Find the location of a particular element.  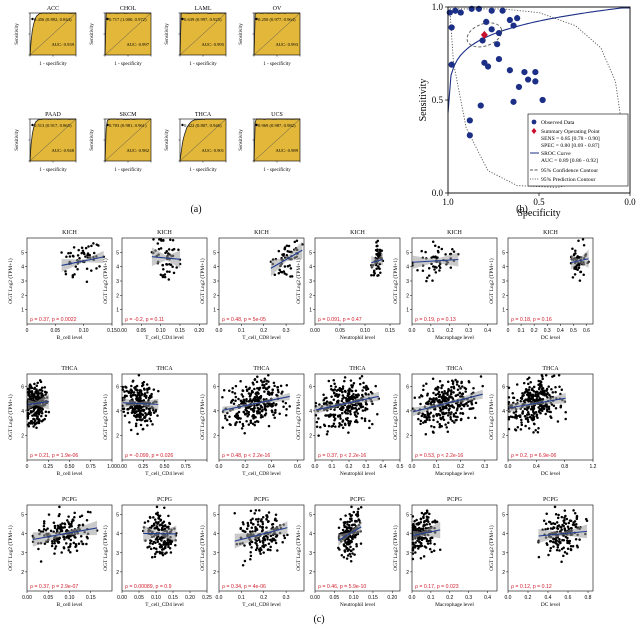

corr-xtick-label: 0 is located at coordinates (27, 467).